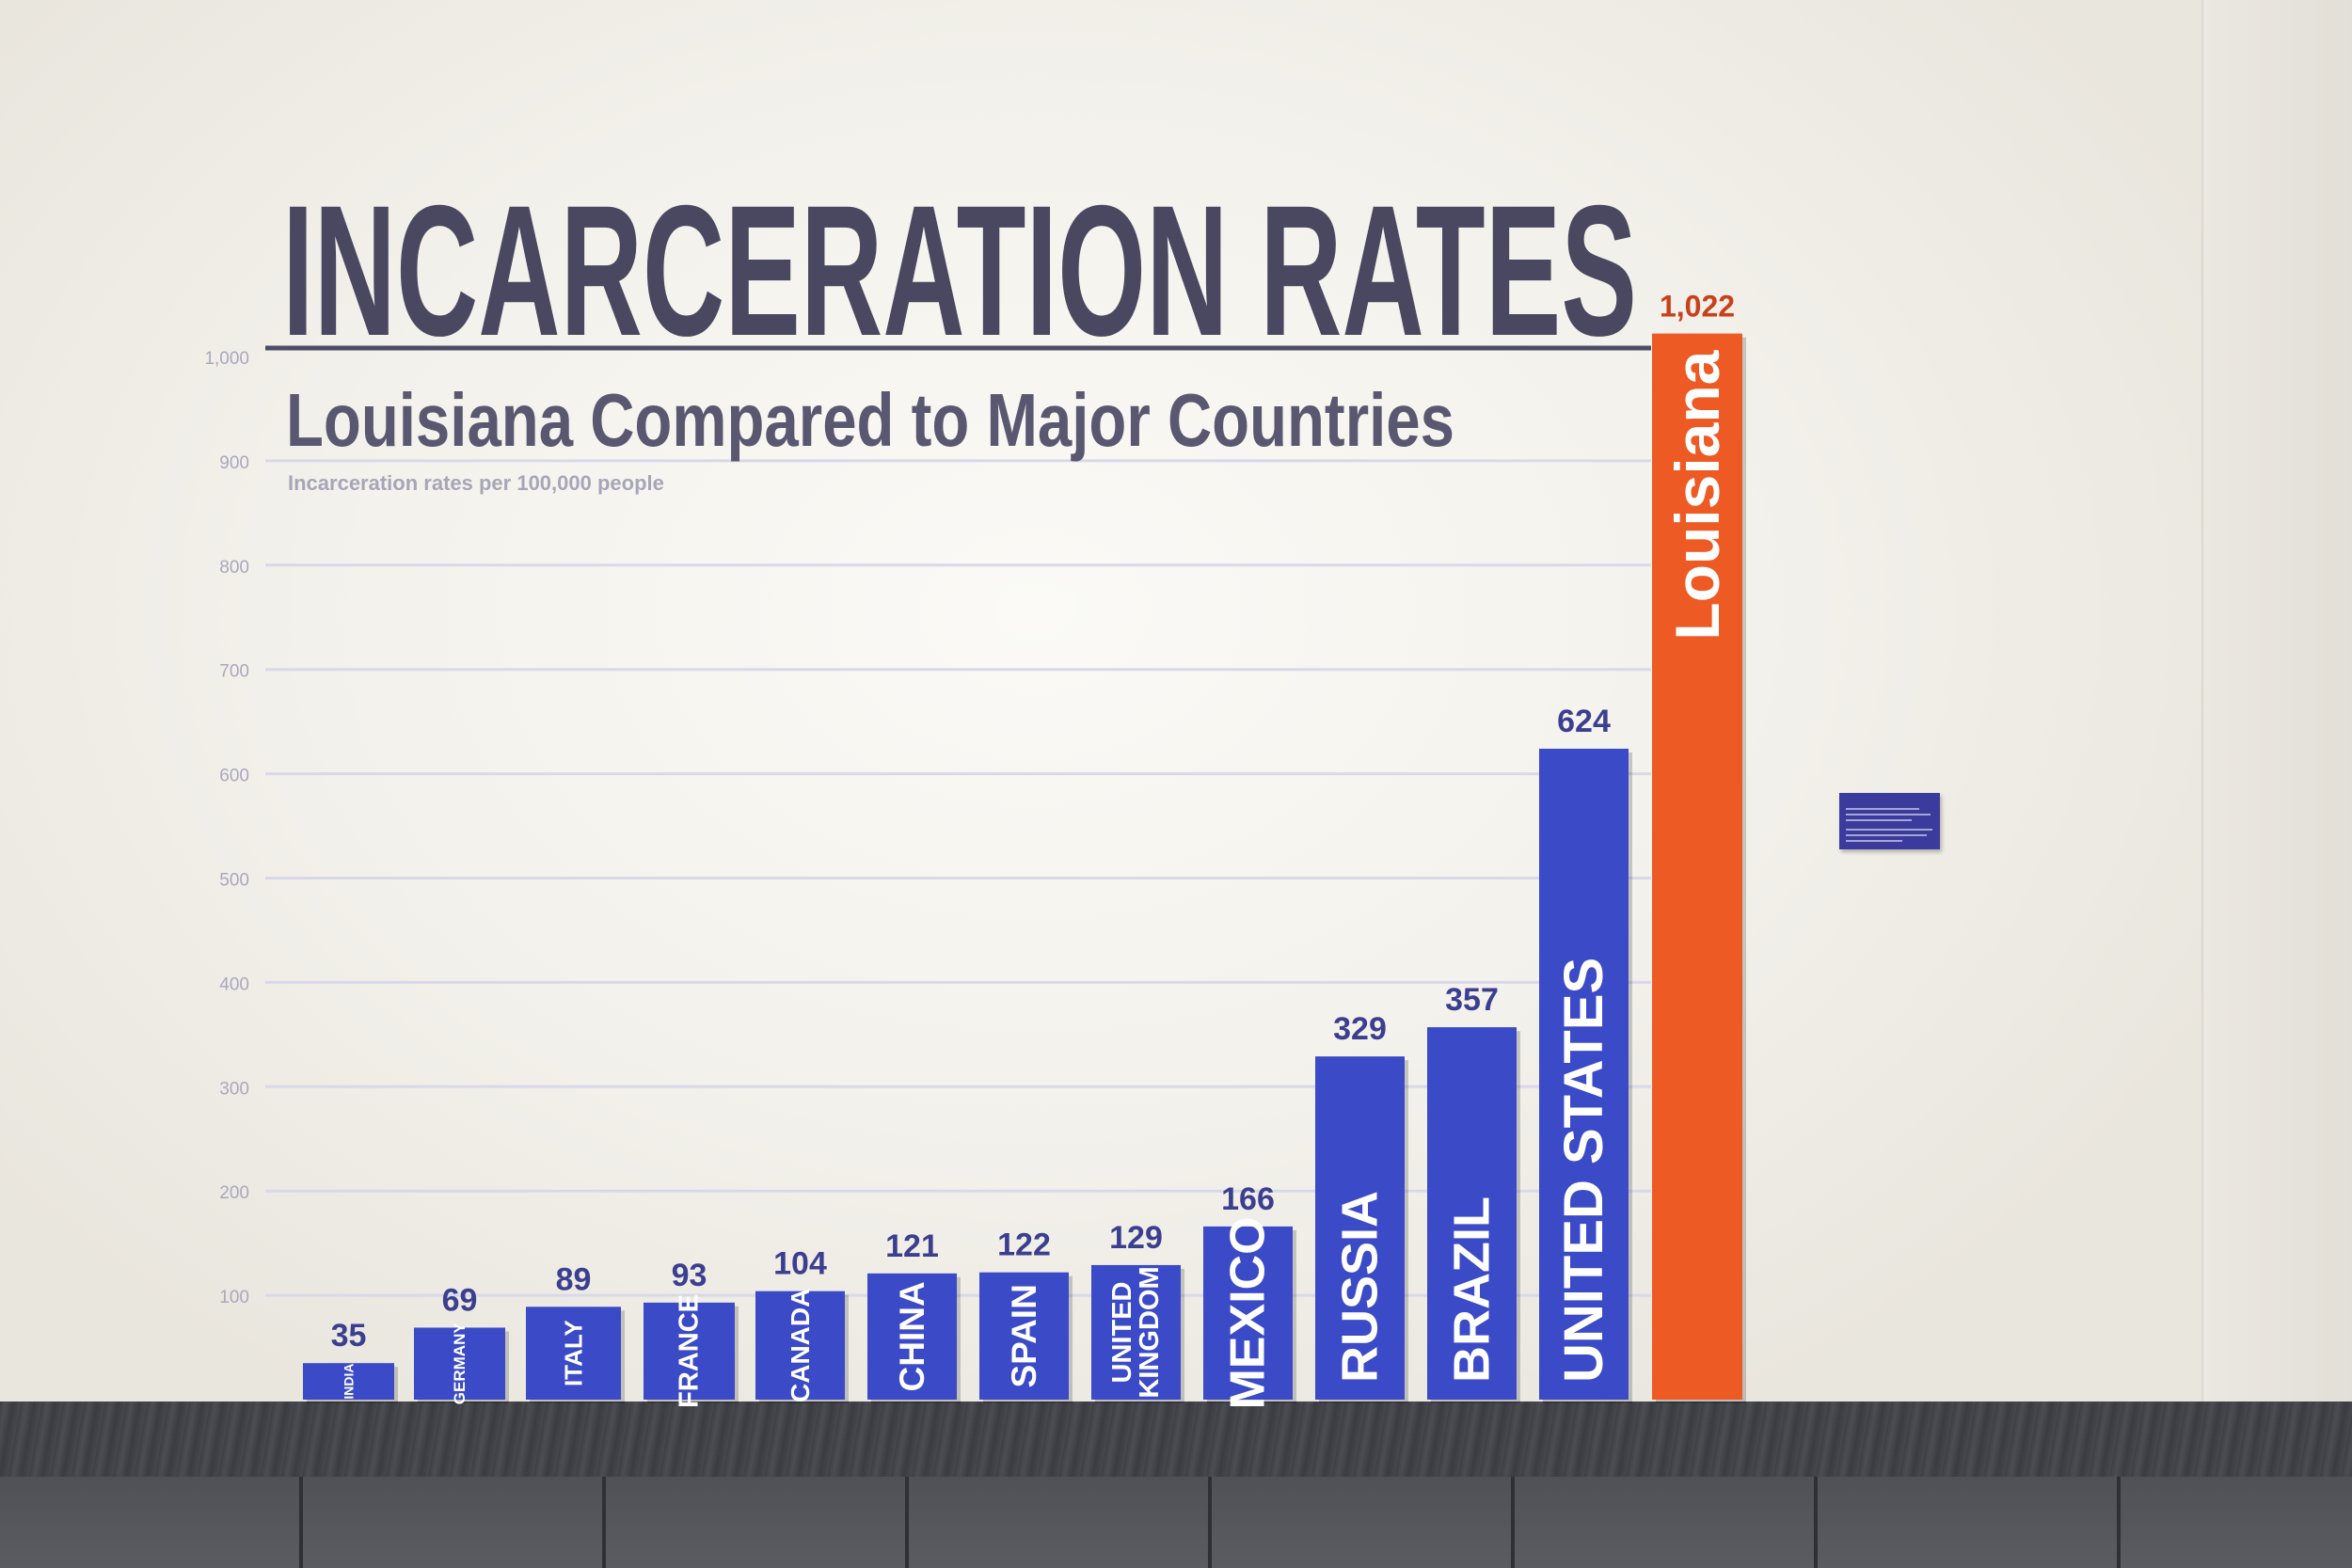  I want to click on y-tick-label: 200, so click(234, 1193).